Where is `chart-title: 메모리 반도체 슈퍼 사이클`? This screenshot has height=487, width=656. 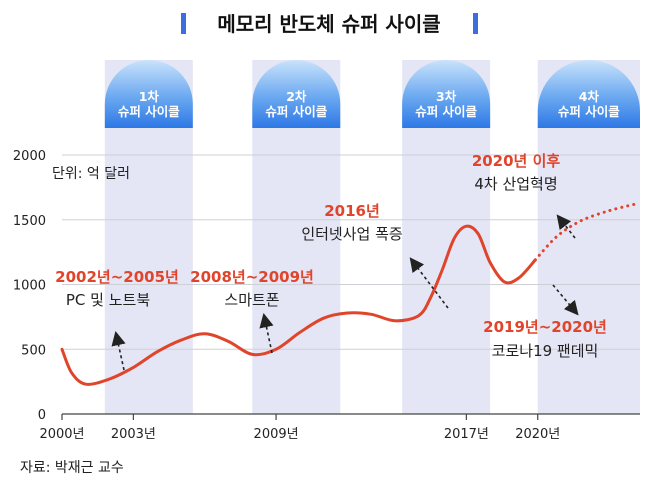
chart-title: 메모리 반도체 슈퍼 사이클 is located at coordinates (328, 24).